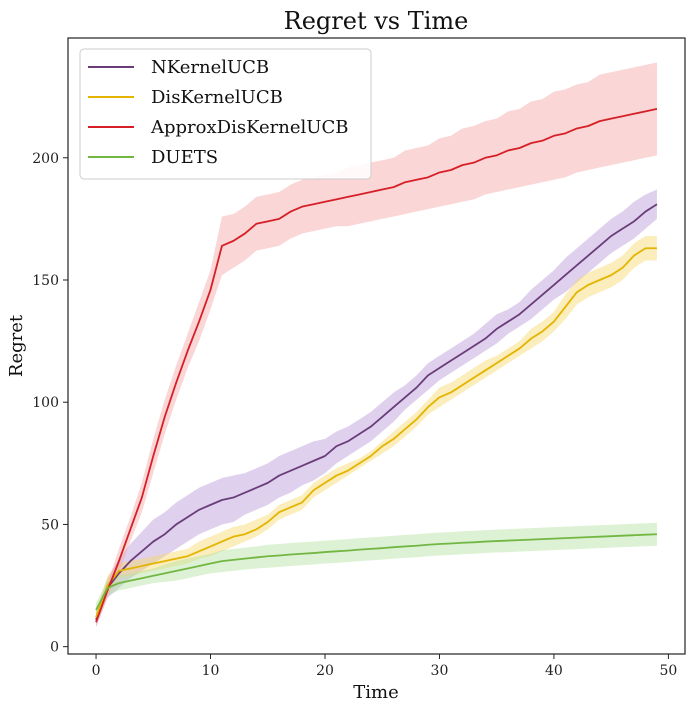 Image resolution: width=698 pixels, height=712 pixels. Describe the element at coordinates (50, 525) in the screenshot. I see `y-tick-label: 50` at that location.